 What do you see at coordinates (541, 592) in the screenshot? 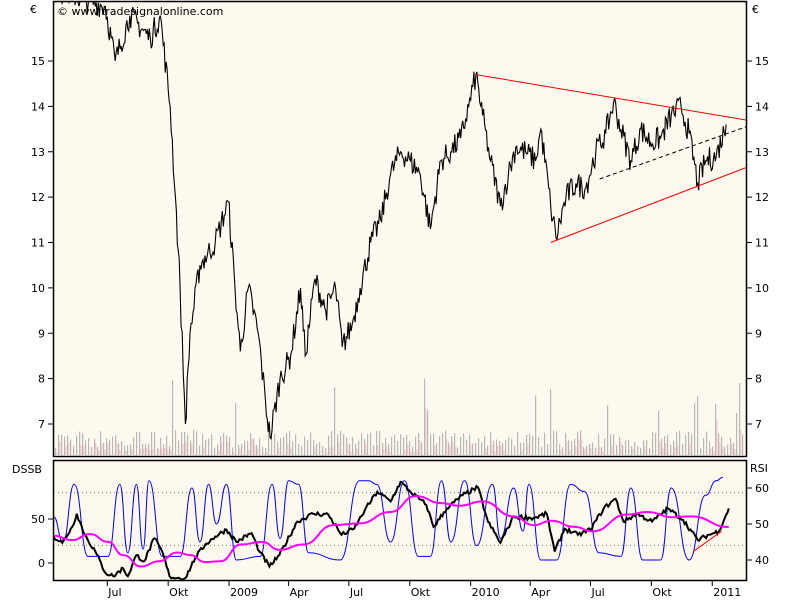
I see `x-tick-label: Apr` at bounding box center [541, 592].